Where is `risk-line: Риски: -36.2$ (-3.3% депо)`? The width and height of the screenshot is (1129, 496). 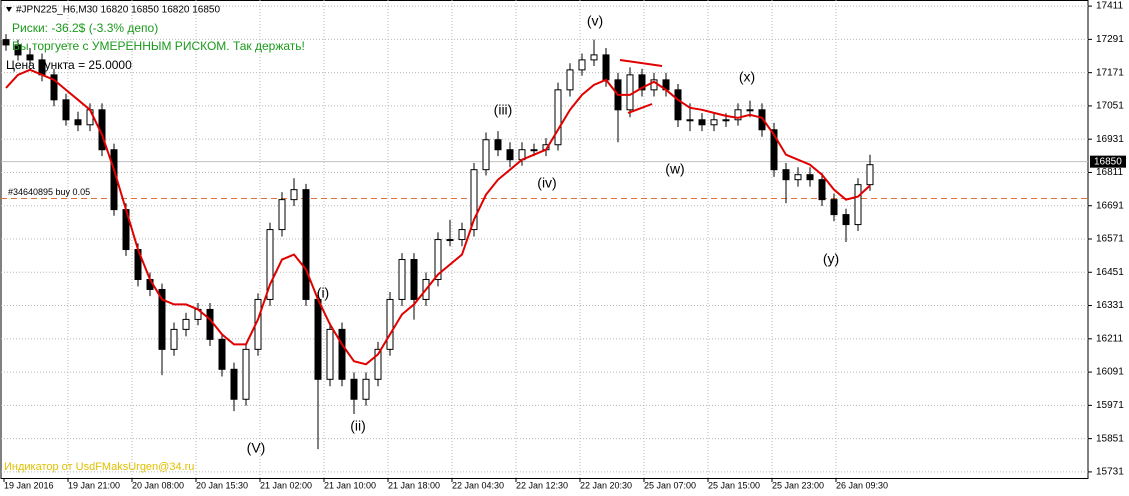
risk-line: Риски: -36.2$ (-3.3% депо) is located at coordinates (85, 28).